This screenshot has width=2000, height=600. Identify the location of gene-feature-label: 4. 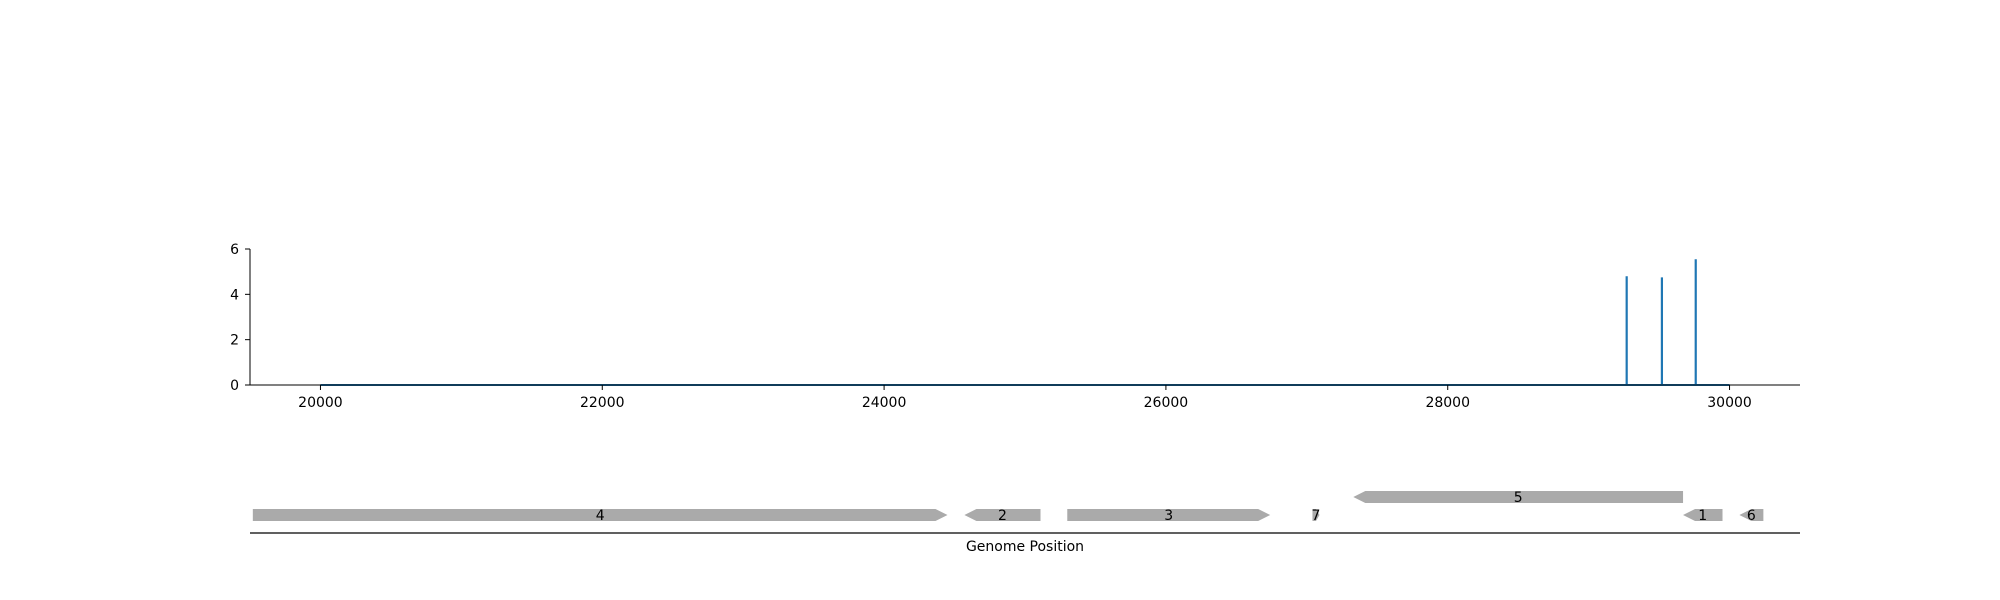
(600, 516).